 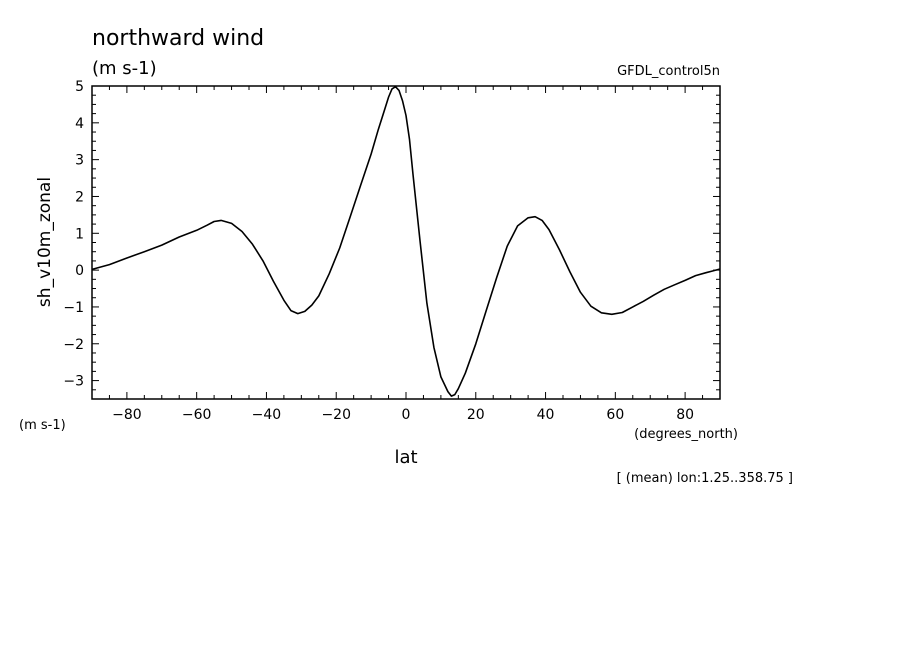 What do you see at coordinates (197, 415) in the screenshot?
I see `x-tick-label: −60` at bounding box center [197, 415].